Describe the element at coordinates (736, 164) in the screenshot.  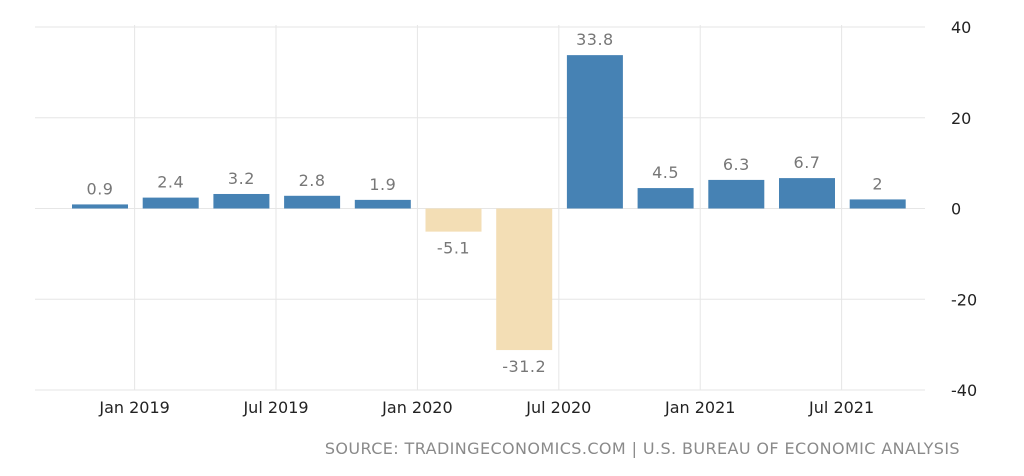
I see `bar-value-label: 6.3` at that location.